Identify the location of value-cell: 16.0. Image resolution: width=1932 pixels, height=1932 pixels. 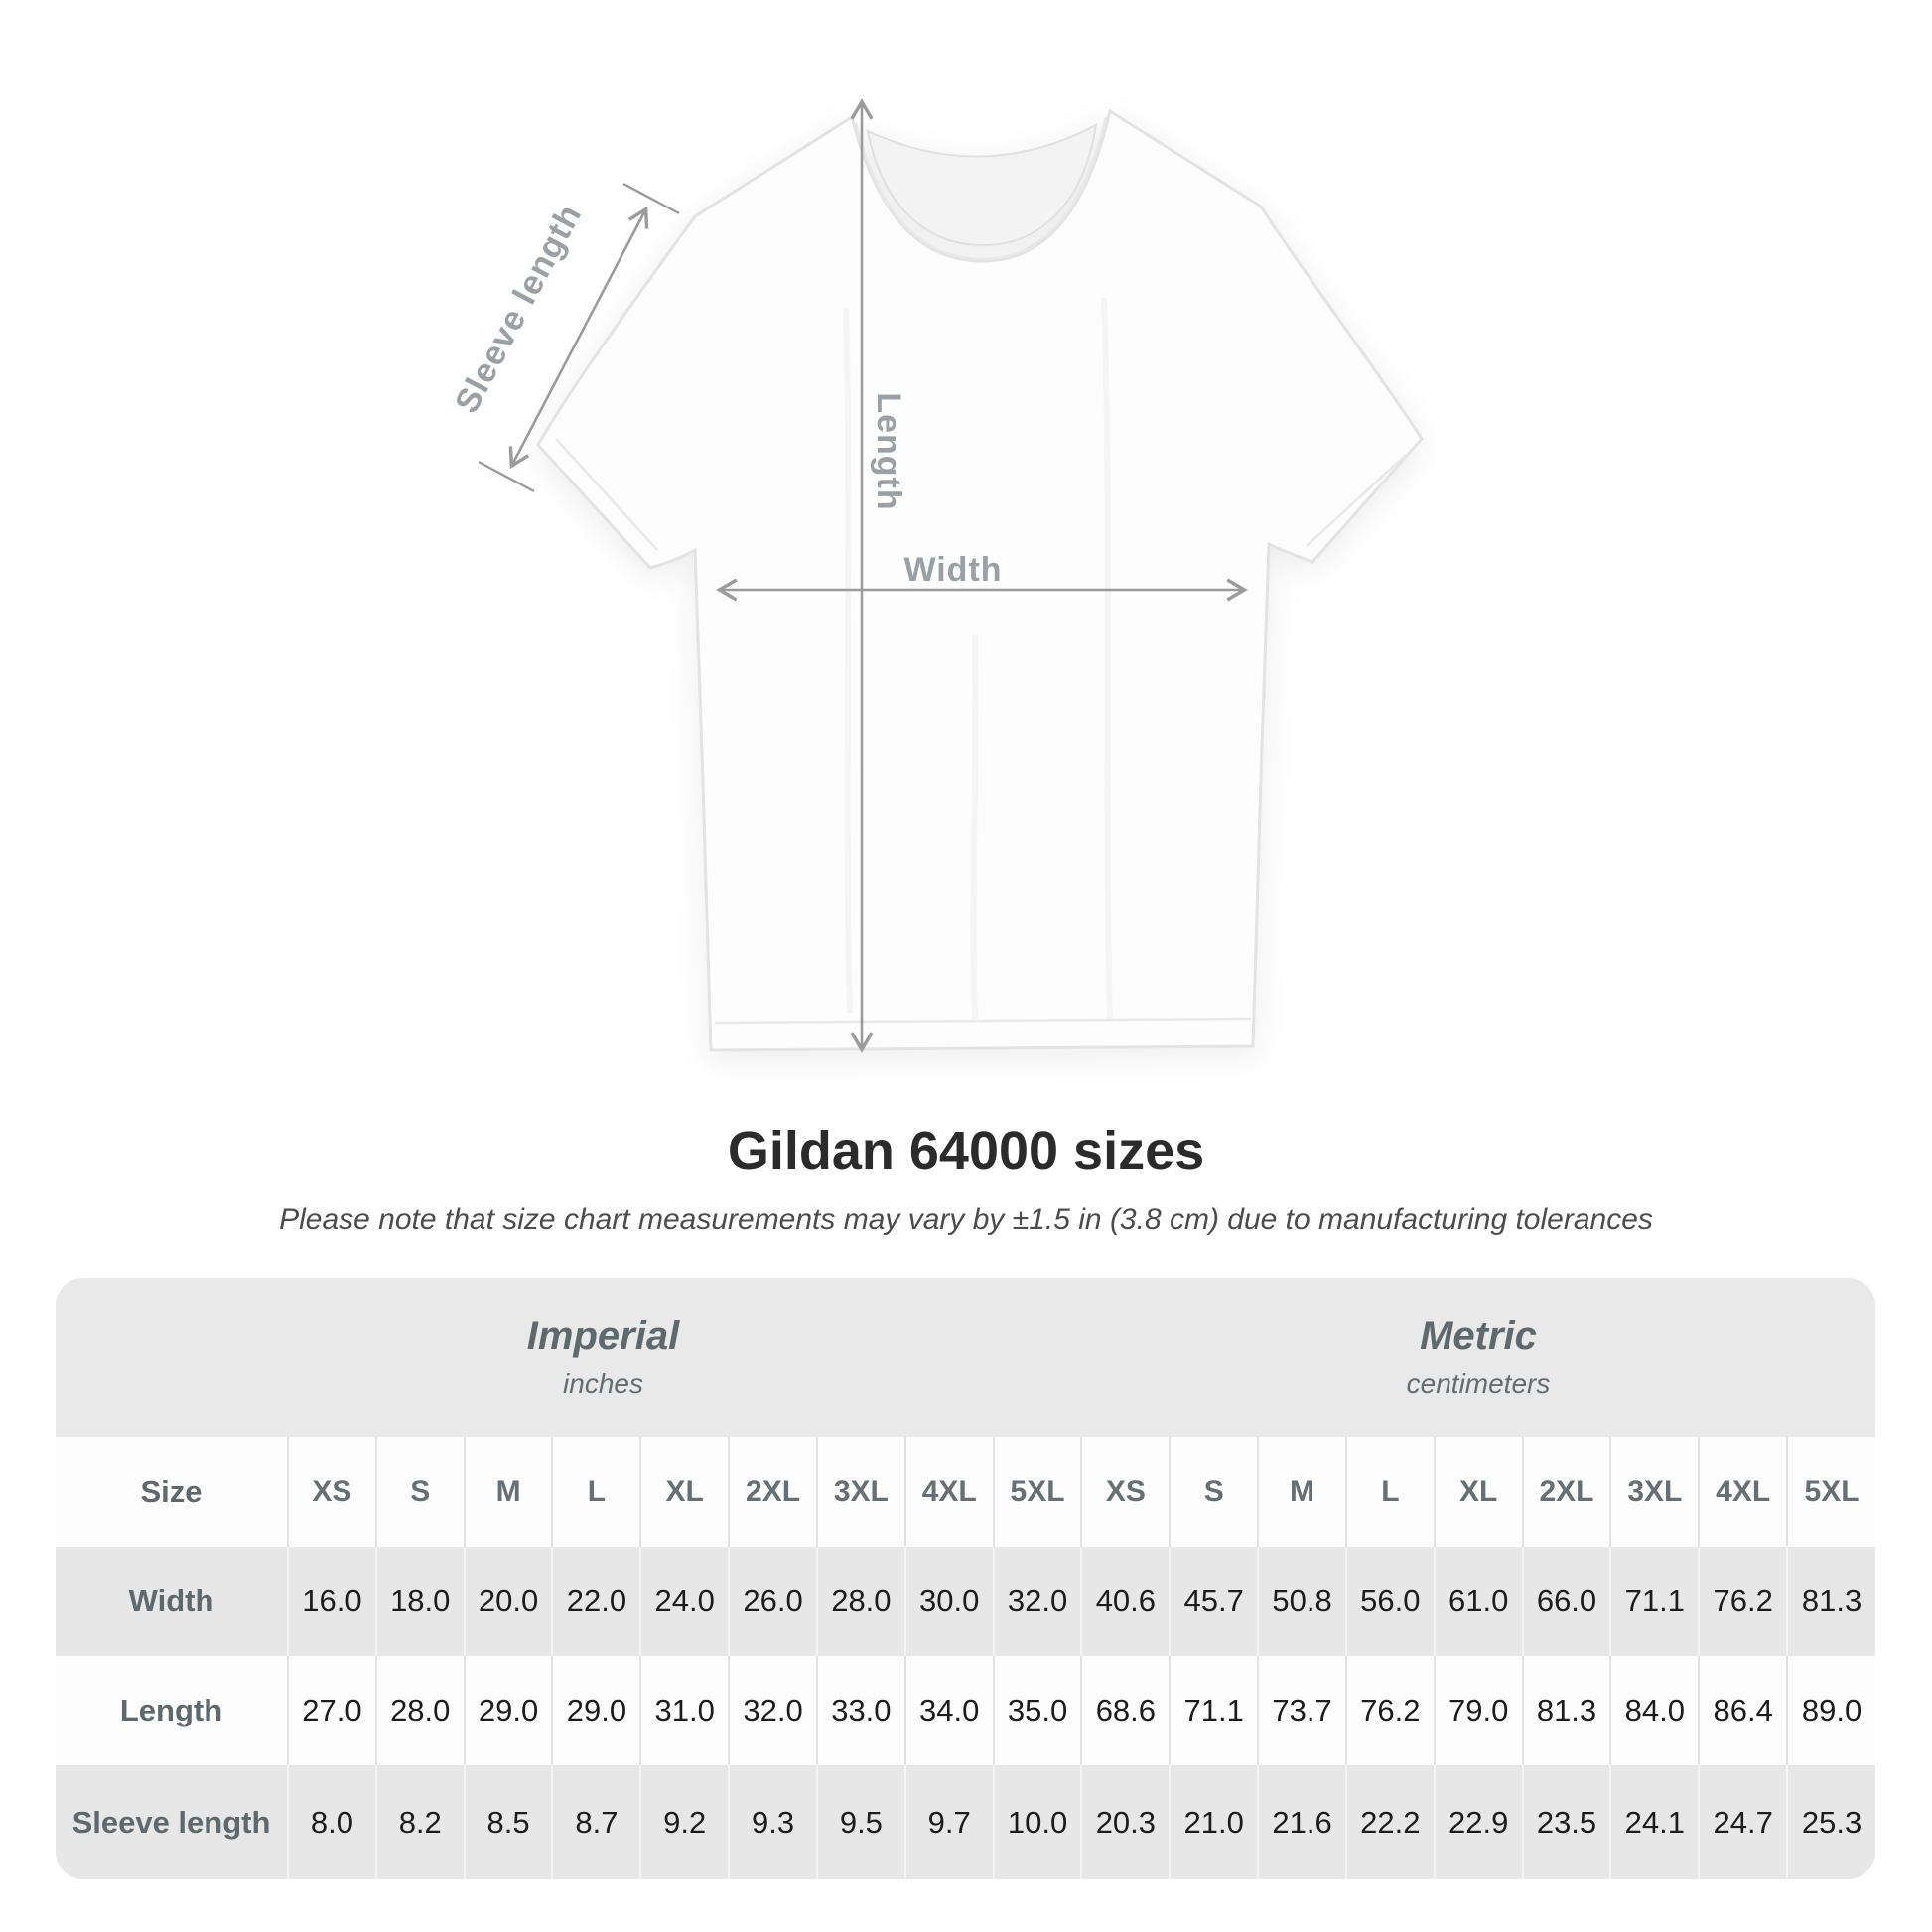
(332, 1602).